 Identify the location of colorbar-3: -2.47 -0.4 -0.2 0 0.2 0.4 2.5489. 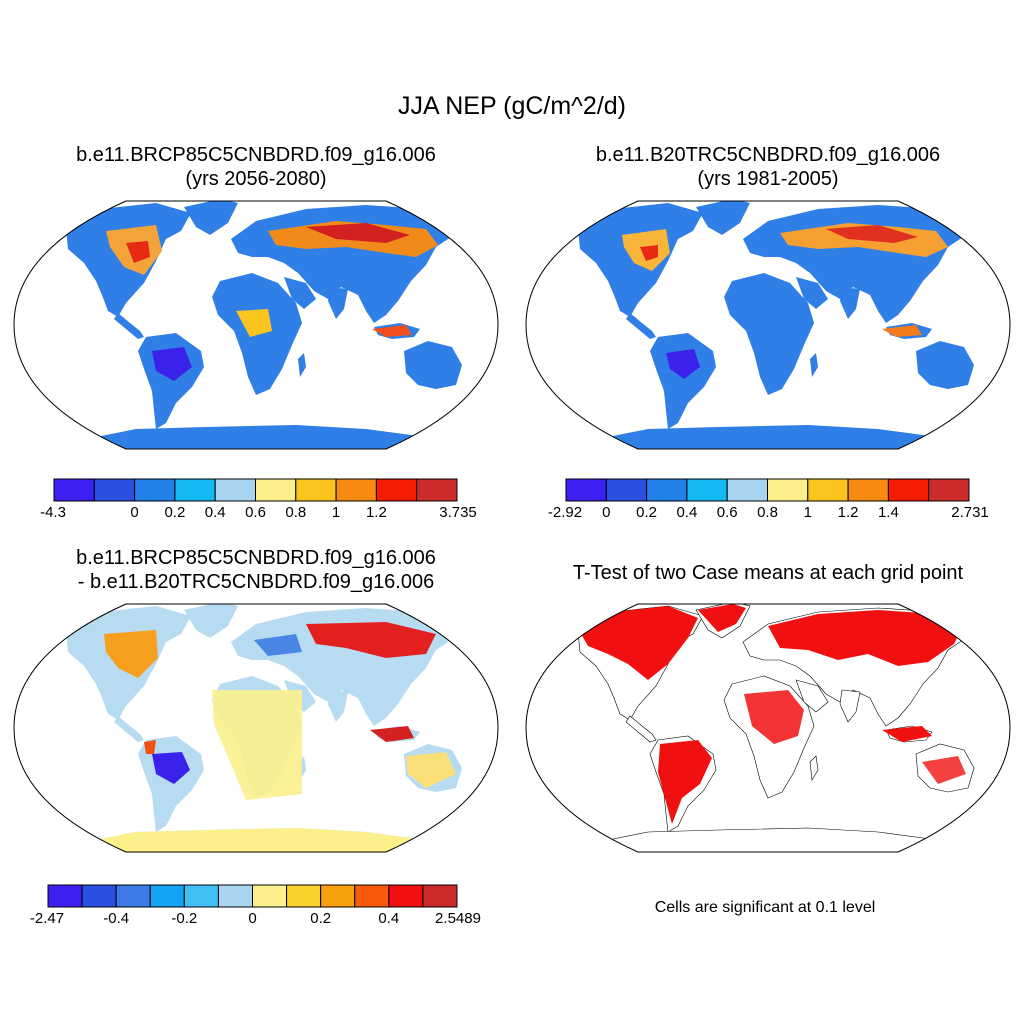
(255, 907).